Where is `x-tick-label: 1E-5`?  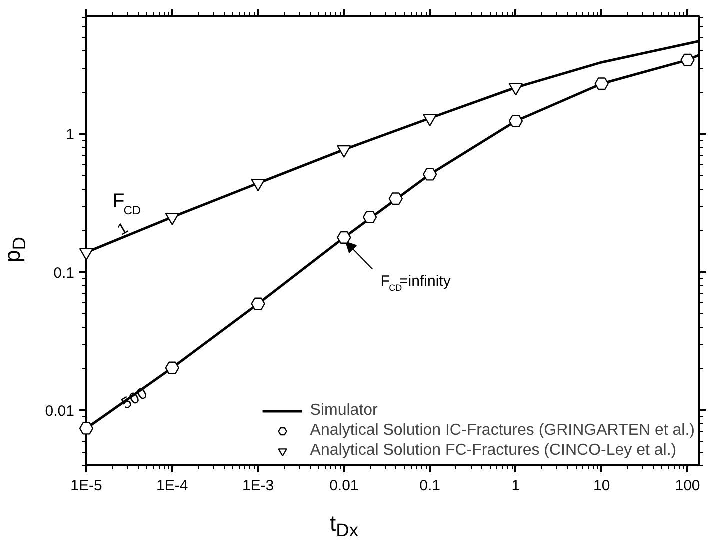 x-tick-label: 1E-5 is located at coordinates (86, 486).